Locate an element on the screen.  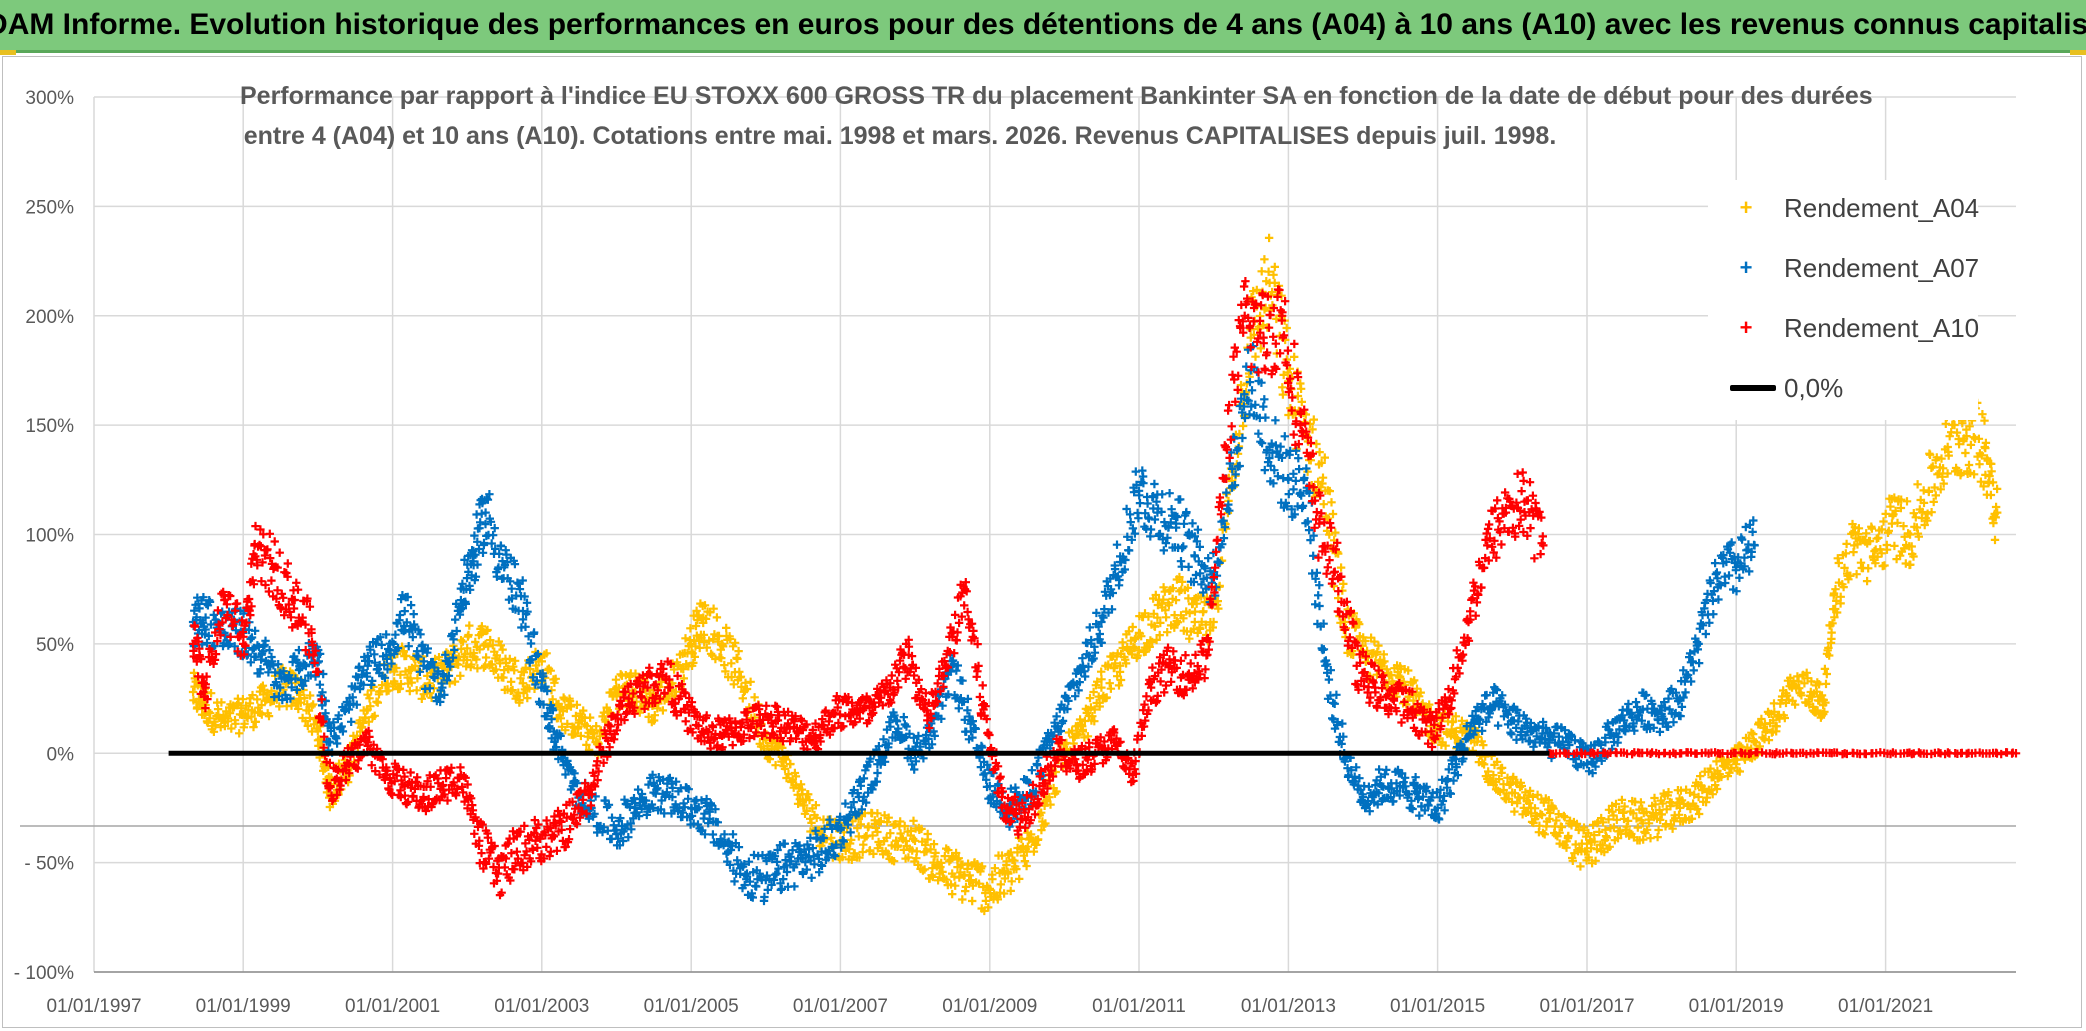
y-tick-label: 50% is located at coordinates (55, 645).